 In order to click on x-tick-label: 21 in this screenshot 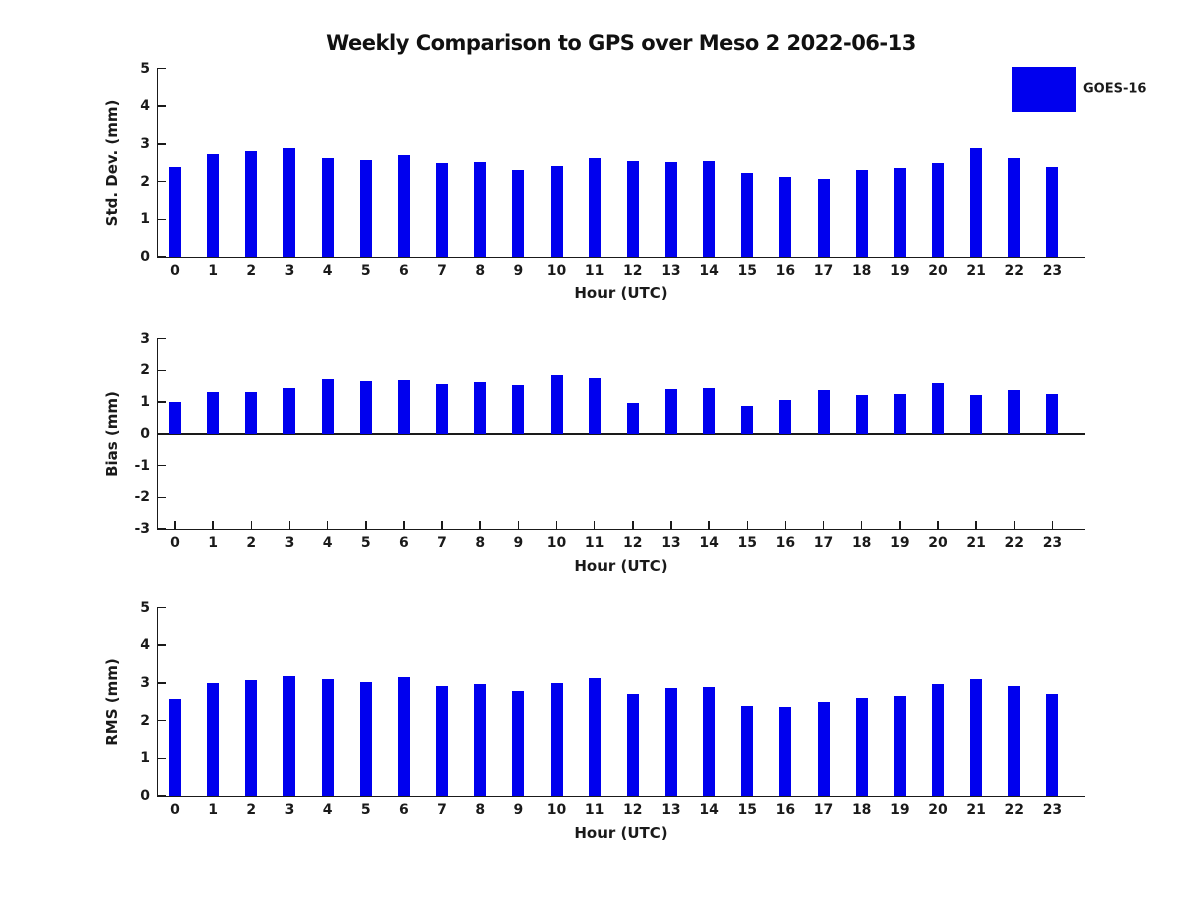, I will do `click(976, 271)`.